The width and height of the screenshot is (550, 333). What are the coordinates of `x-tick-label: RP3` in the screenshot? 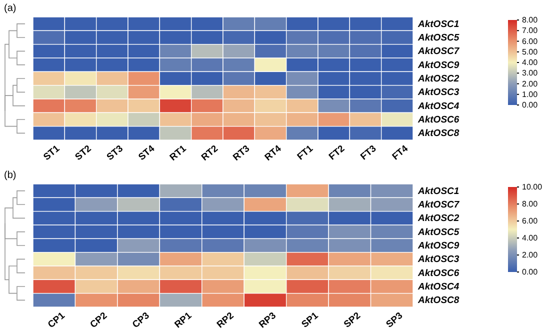 It's located at (267, 320).